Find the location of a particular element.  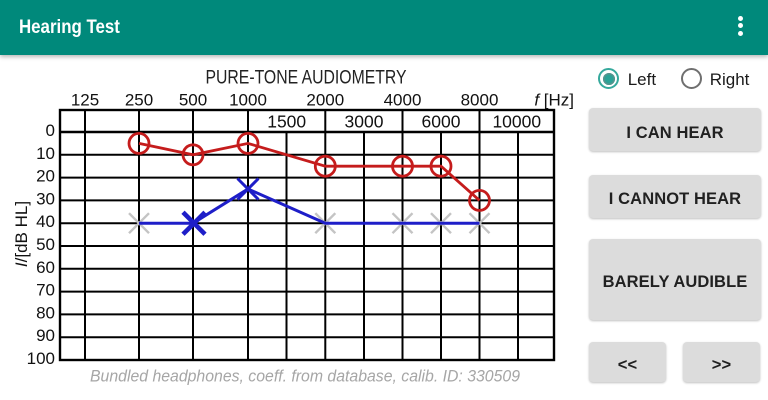

svg-text: I/[dB HL] is located at coordinates (21, 234).